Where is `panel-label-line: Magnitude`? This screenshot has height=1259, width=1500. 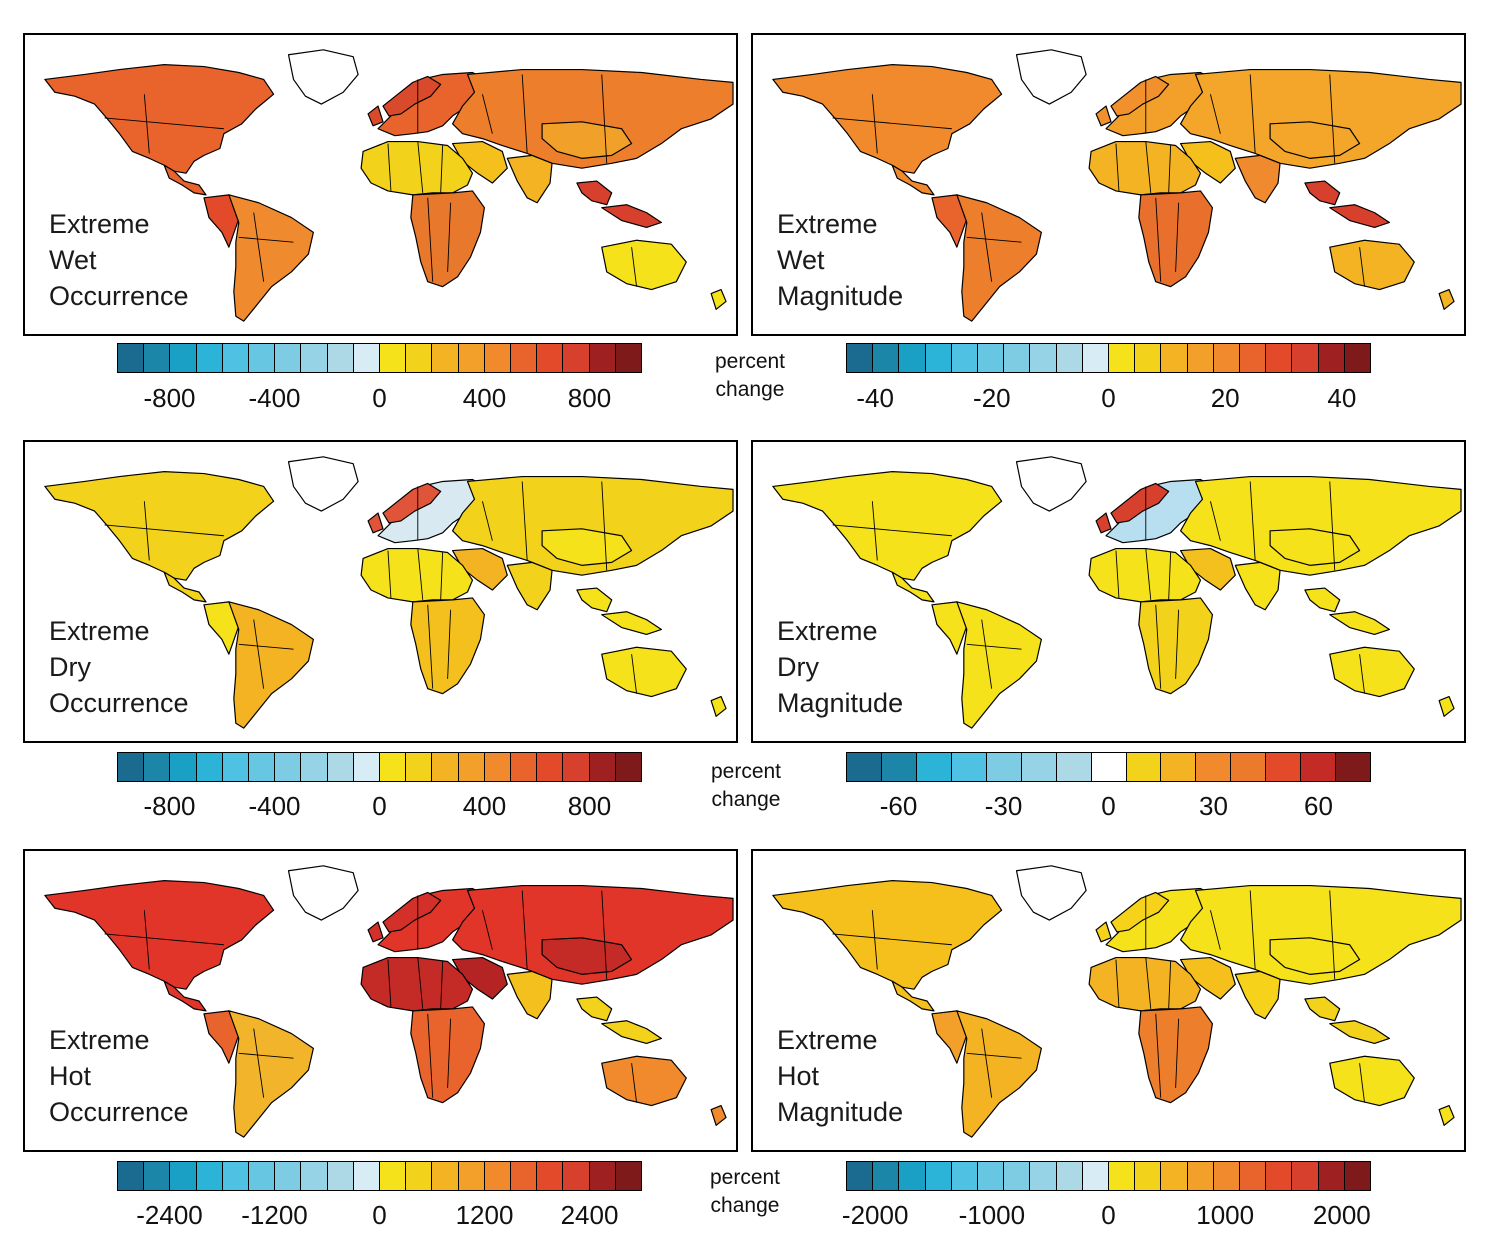 panel-label-line: Magnitude is located at coordinates (840, 296).